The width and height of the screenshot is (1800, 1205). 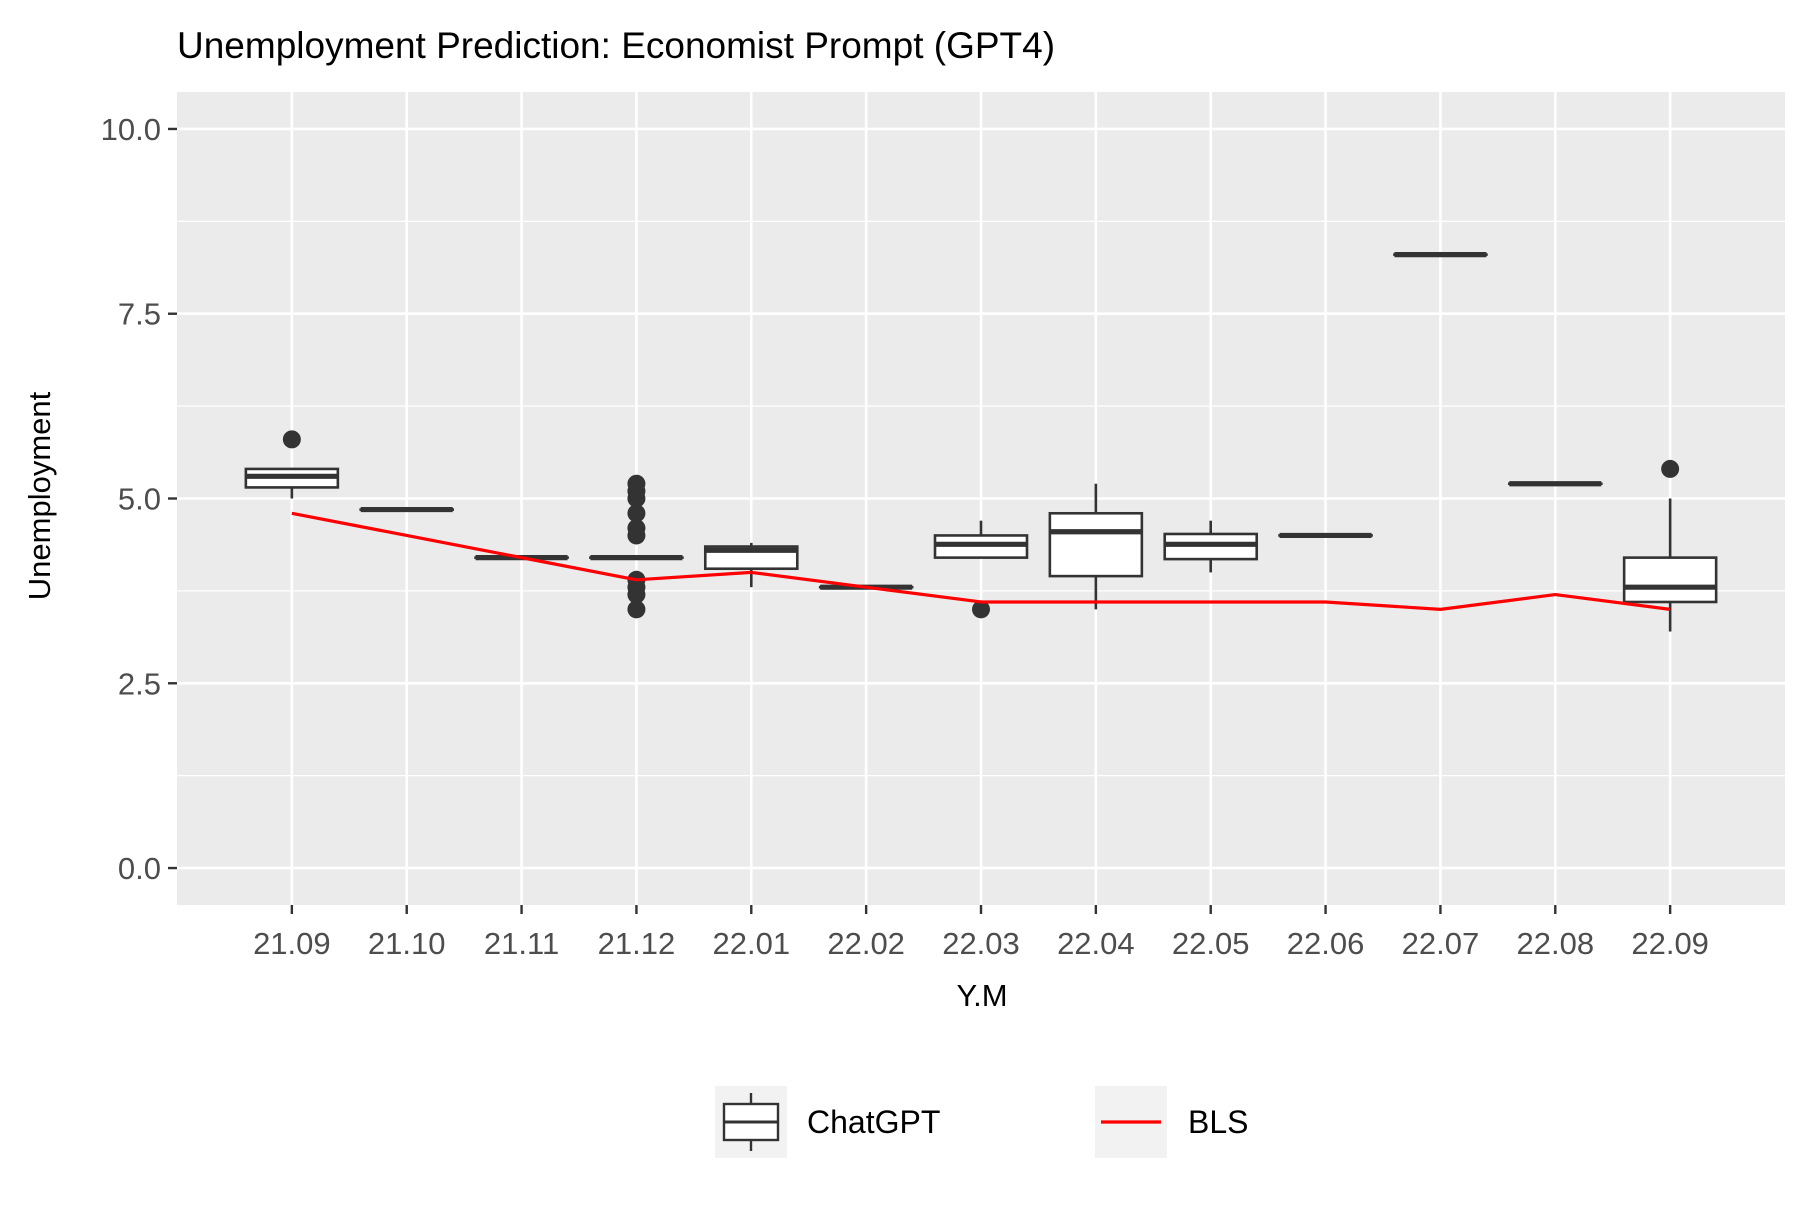 I want to click on y-tick-label: 0.0, so click(x=139, y=868).